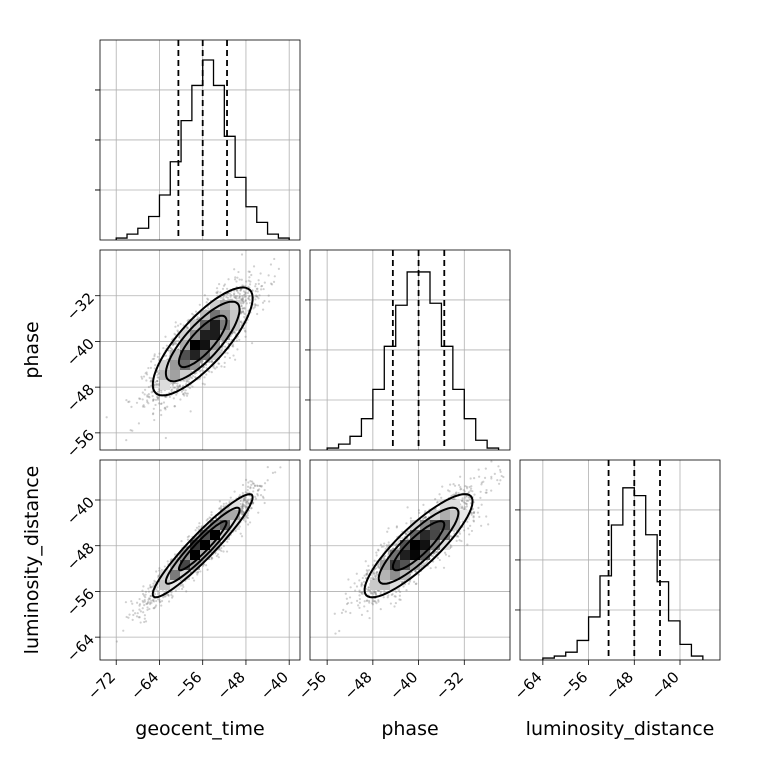  Describe the element at coordinates (200, 560) in the screenshot. I see `joint-panel-geocent_time-luminosity_distance` at that location.